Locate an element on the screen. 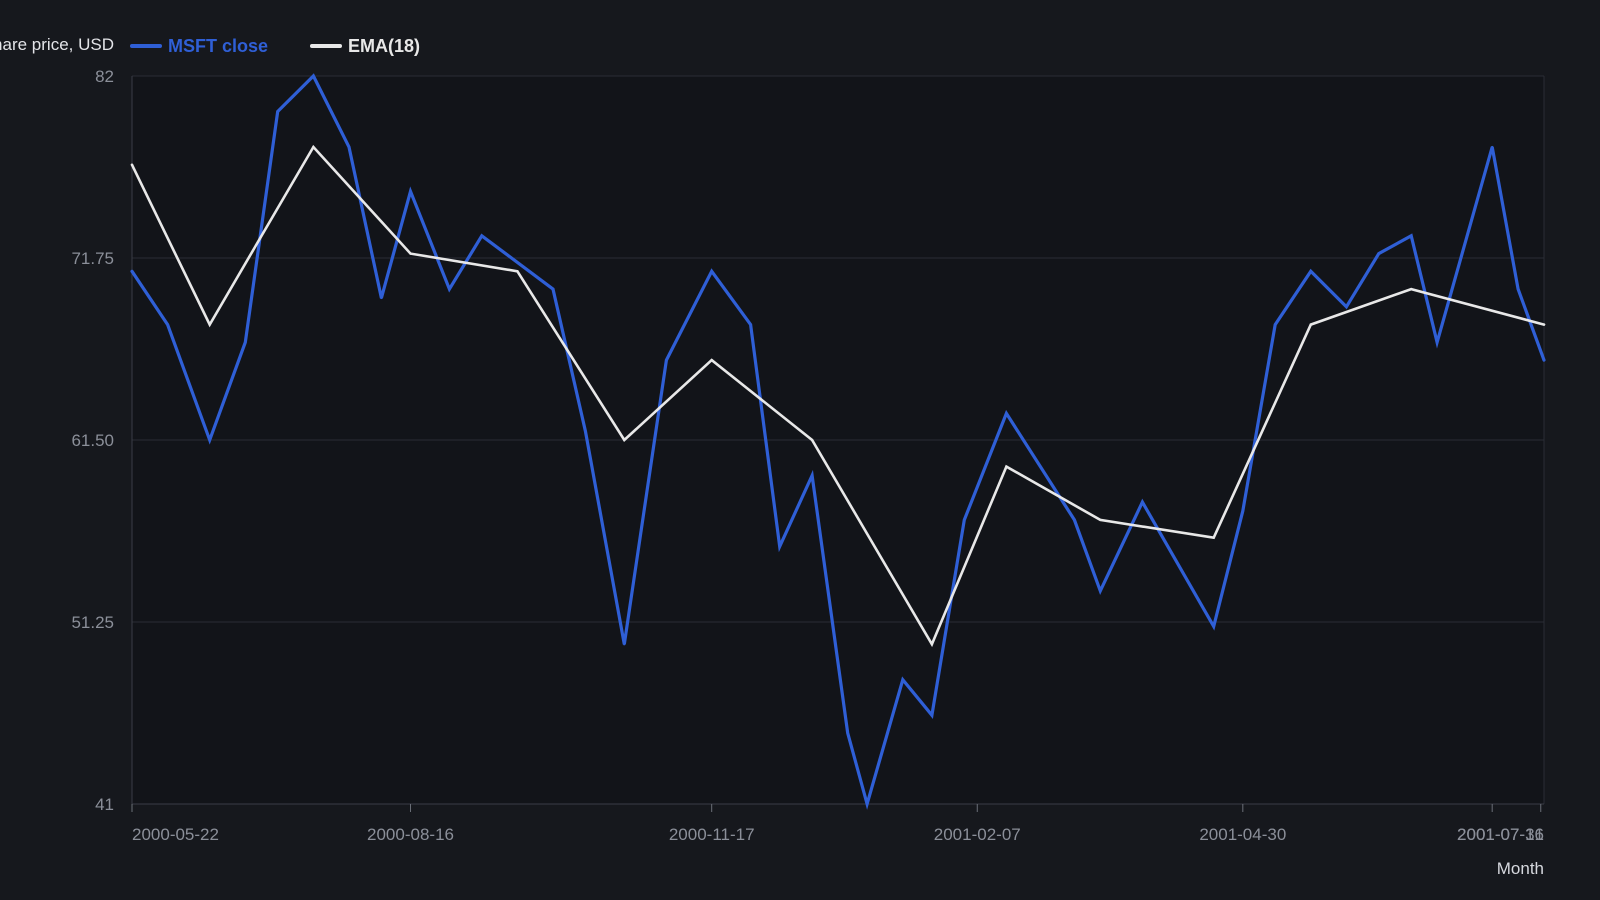 This screenshot has height=900, width=1600. x-tick-label: 2001-07-31 is located at coordinates (1500, 834).